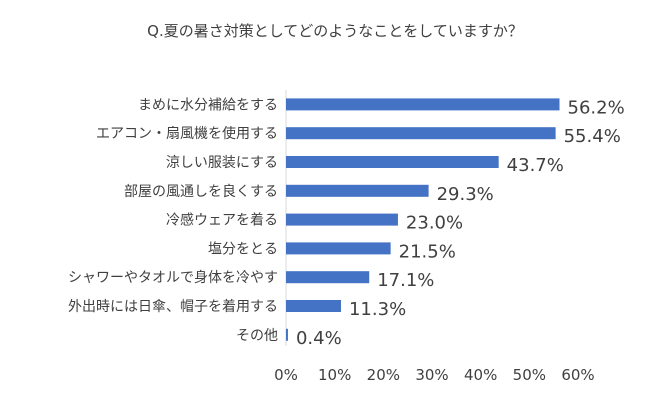  What do you see at coordinates (173, 307) in the screenshot?
I see `category-label: 外出時には日傘、帽子を着用する` at bounding box center [173, 307].